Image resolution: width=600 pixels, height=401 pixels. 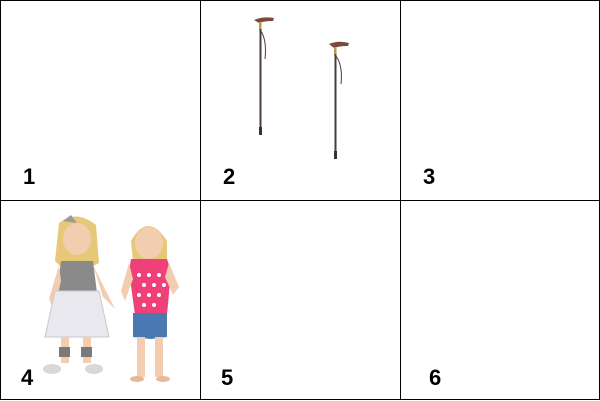 I want to click on cell-number-label: 2, so click(x=229, y=176).